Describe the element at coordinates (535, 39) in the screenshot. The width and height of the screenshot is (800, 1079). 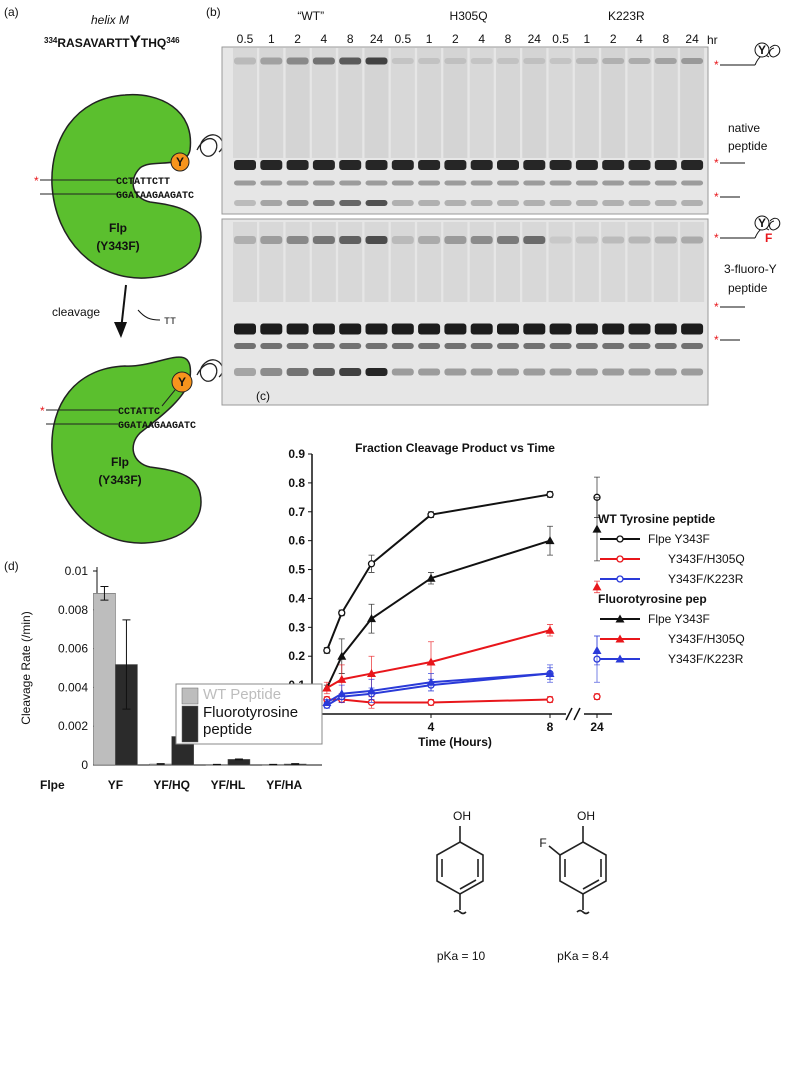
I see `lane-time: 24` at that location.